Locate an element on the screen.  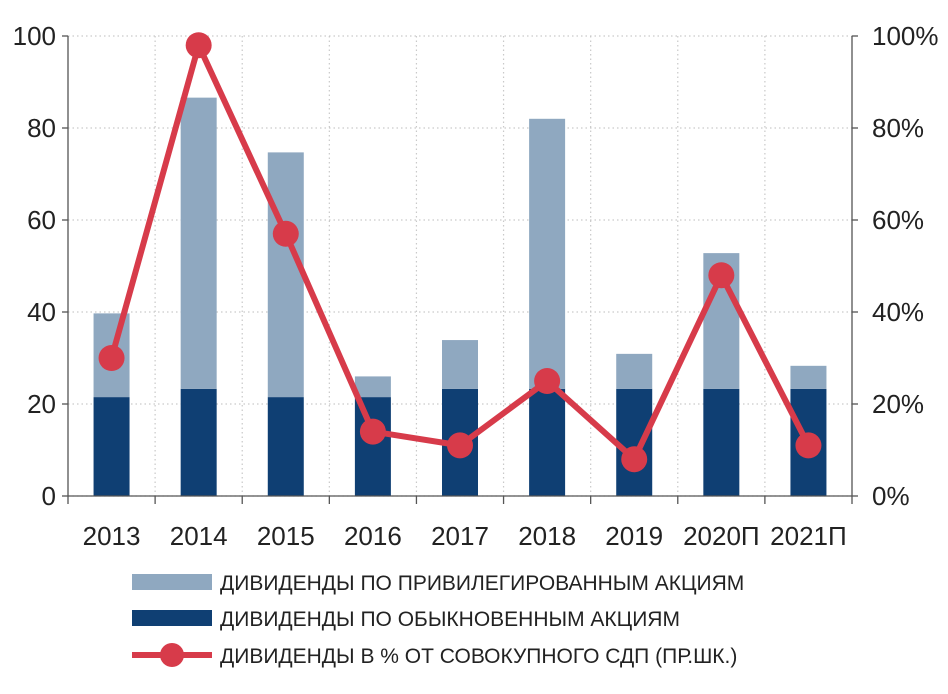
x-tick-label: 2020П is located at coordinates (721, 536).